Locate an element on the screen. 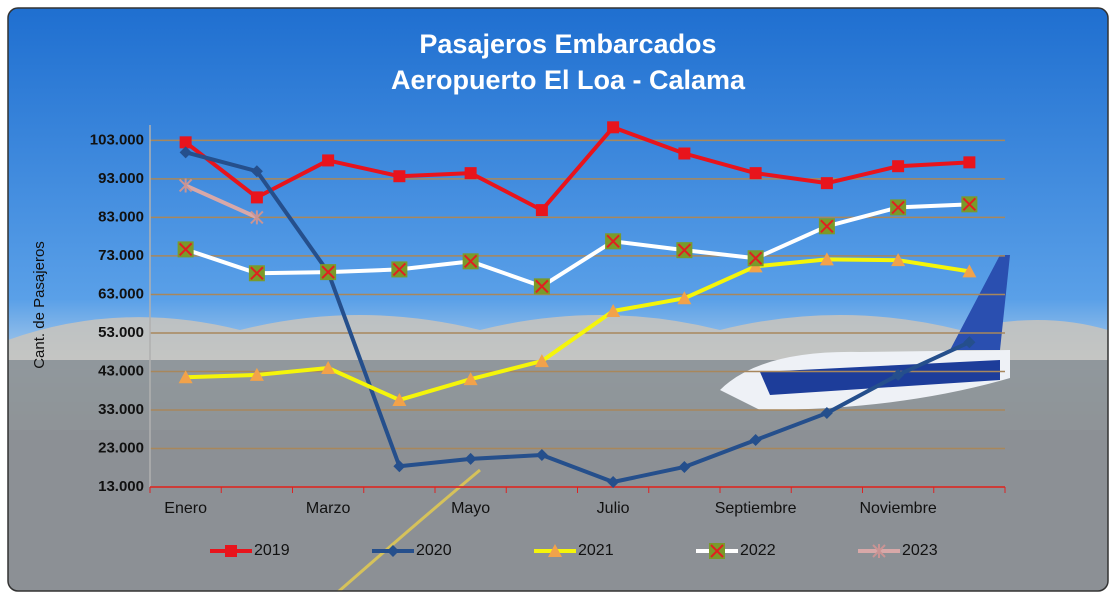  y-tick-label: 93.000 is located at coordinates (121, 178).